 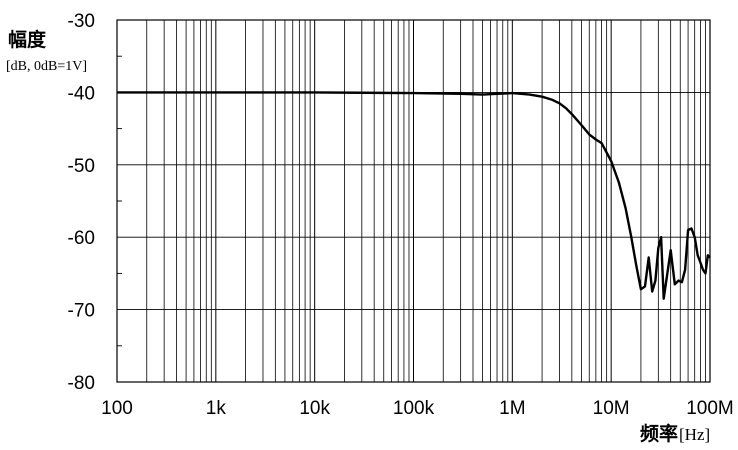 I want to click on y-tick-label: -50, so click(x=81, y=166).